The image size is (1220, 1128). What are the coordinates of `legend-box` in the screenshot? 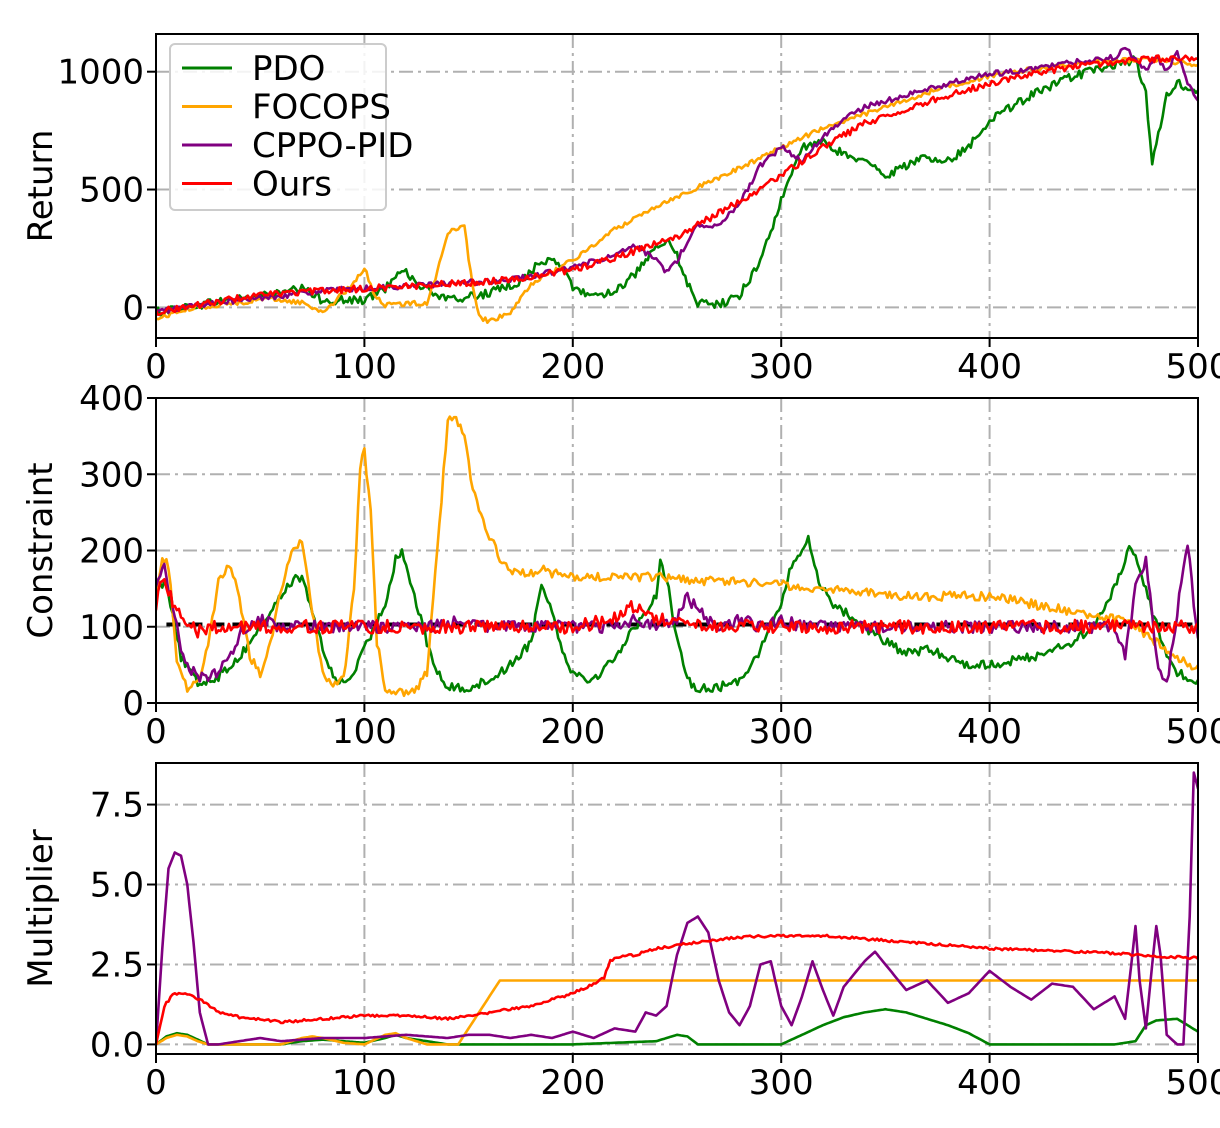 It's located at (278, 127).